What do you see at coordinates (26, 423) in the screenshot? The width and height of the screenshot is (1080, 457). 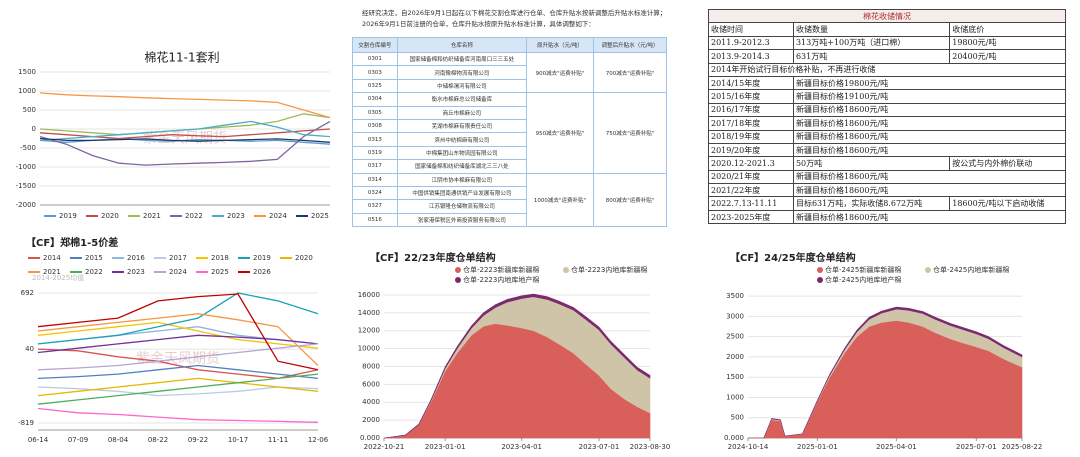 I see `y-tick-label: -819` at bounding box center [26, 423].